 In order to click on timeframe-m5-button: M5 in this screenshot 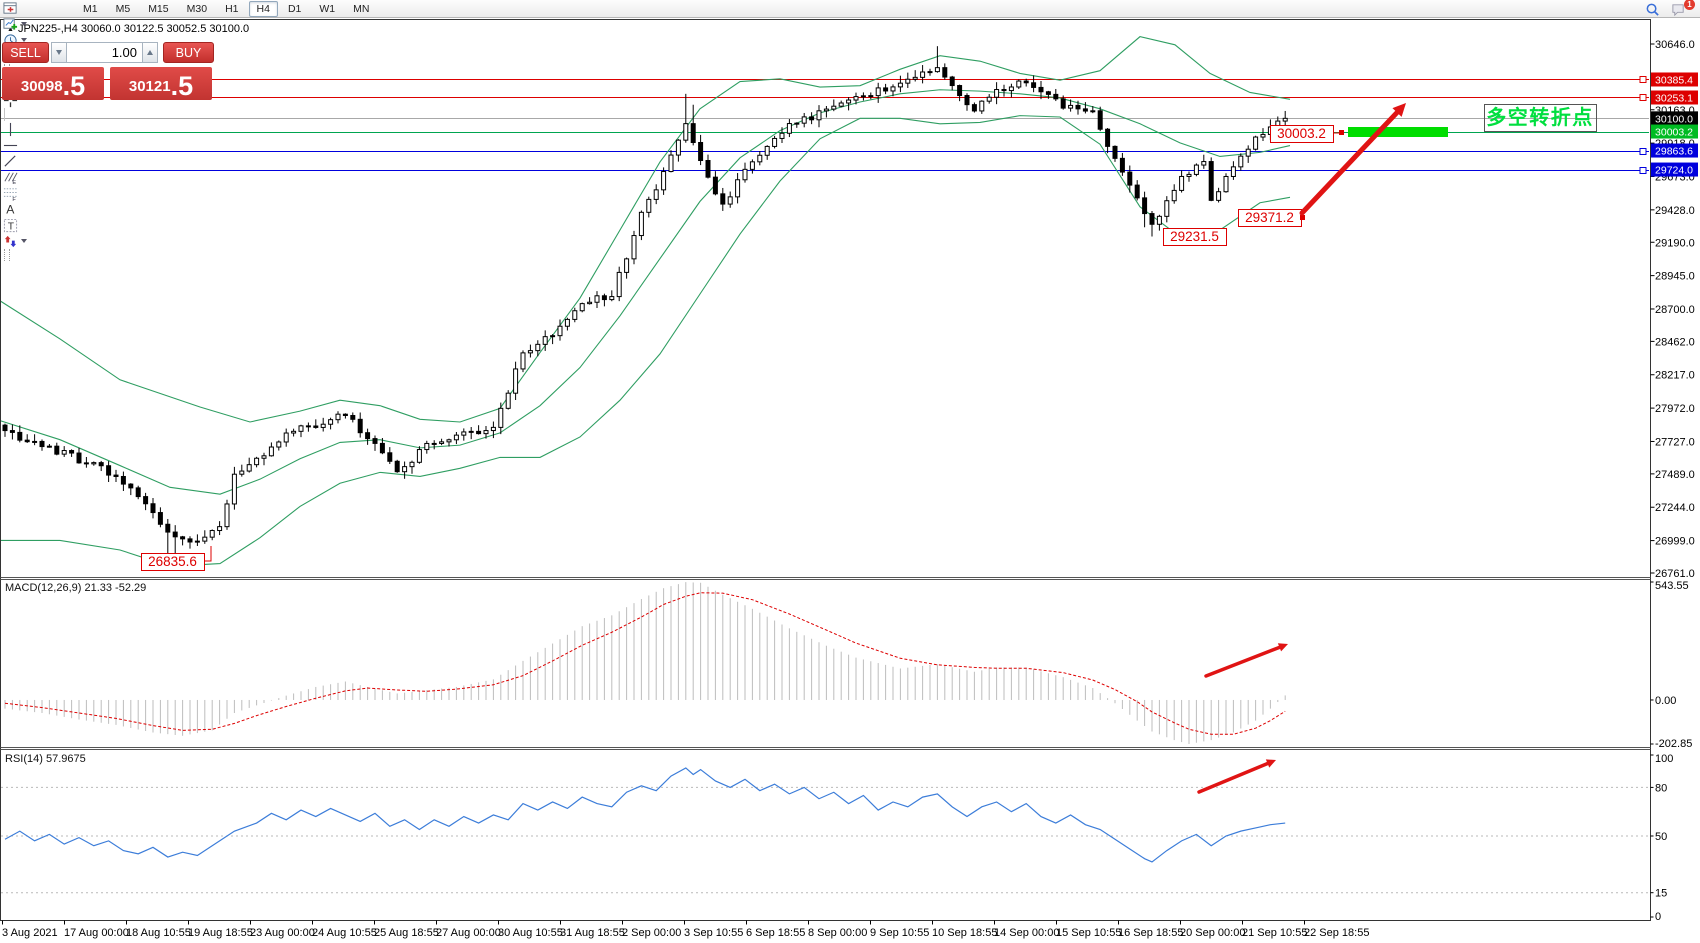, I will do `click(123, 8)`.